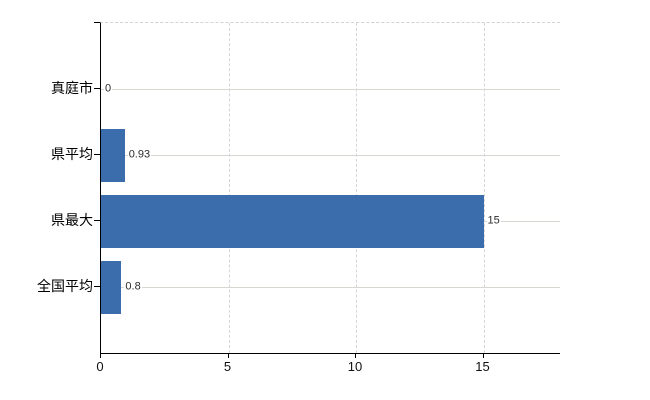  What do you see at coordinates (72, 154) in the screenshot?
I see `category-label: 県平均` at bounding box center [72, 154].